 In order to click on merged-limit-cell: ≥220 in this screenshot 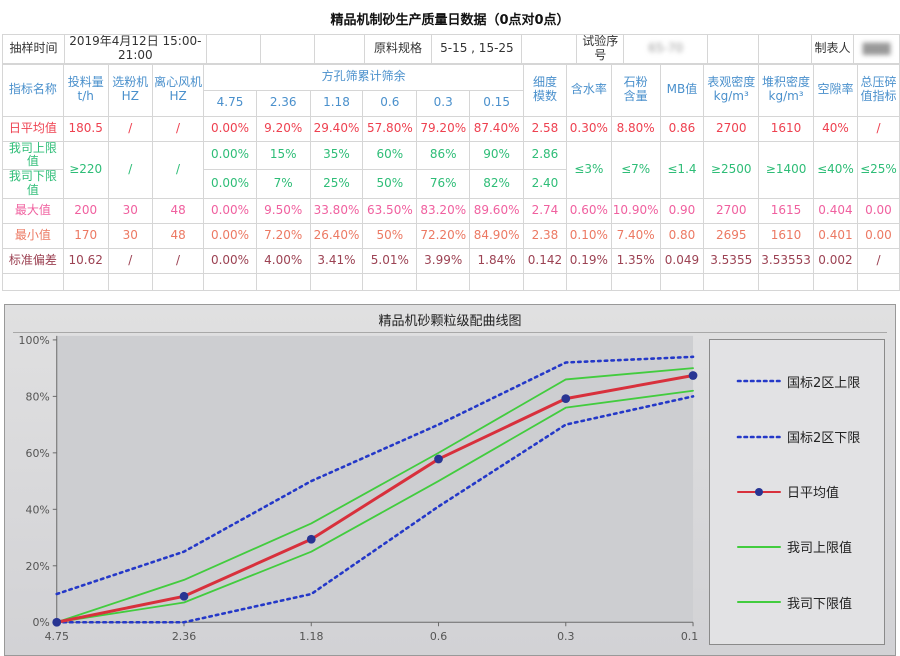, I will do `click(85, 169)`.